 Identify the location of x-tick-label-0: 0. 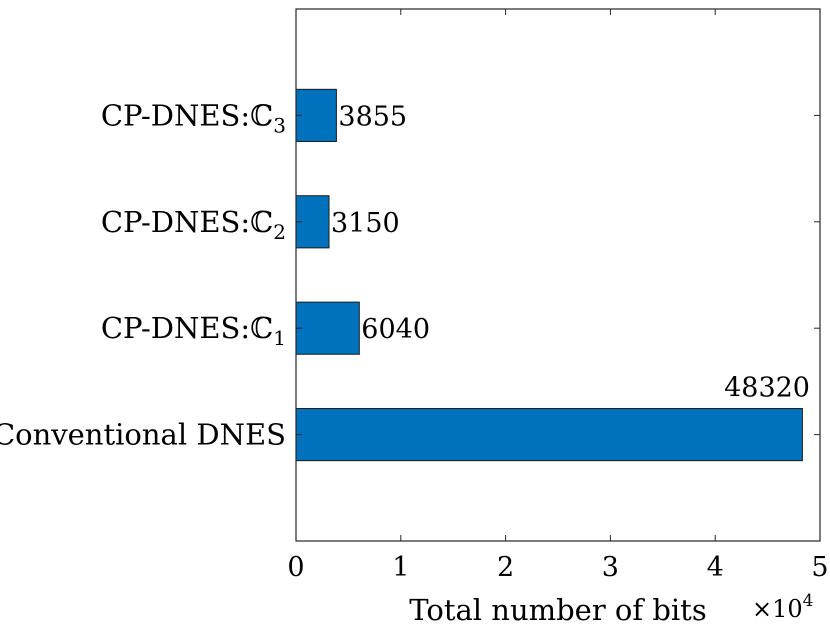
(295, 567).